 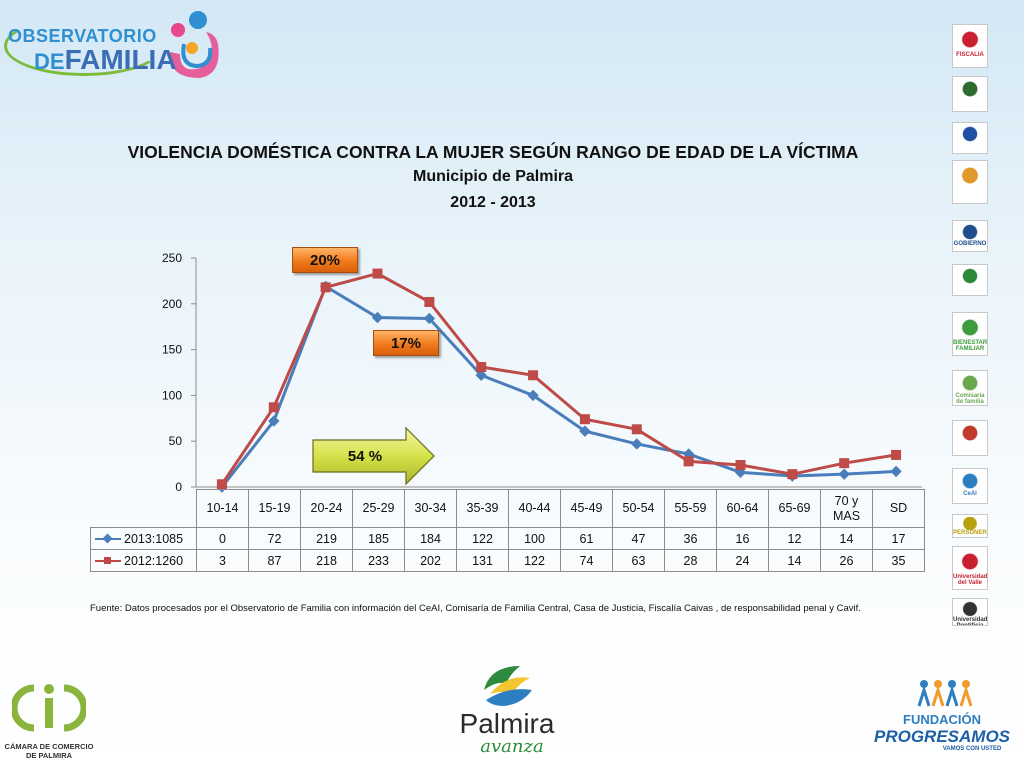 What do you see at coordinates (742, 508) in the screenshot?
I see `category-cell: 60-64` at bounding box center [742, 508].